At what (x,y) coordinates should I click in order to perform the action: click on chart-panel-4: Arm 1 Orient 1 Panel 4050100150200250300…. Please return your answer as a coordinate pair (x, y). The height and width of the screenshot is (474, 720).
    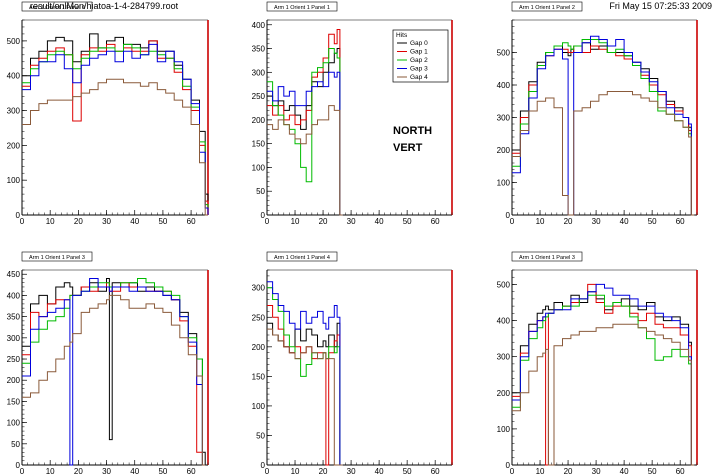
    Looking at the image, I should click on (352, 362).